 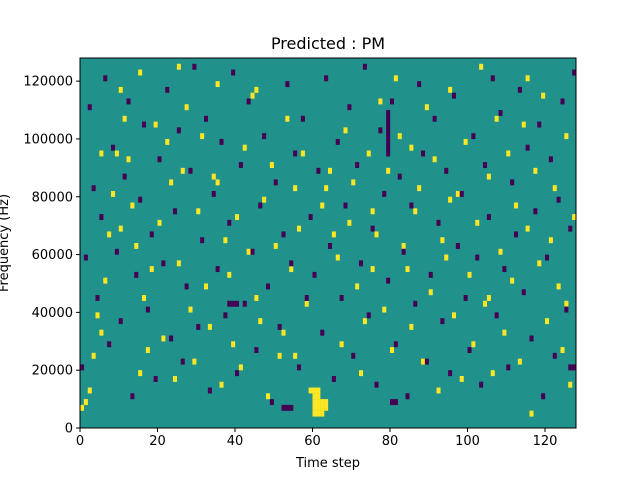 What do you see at coordinates (545, 441) in the screenshot?
I see `x-tick-label: 120` at bounding box center [545, 441].